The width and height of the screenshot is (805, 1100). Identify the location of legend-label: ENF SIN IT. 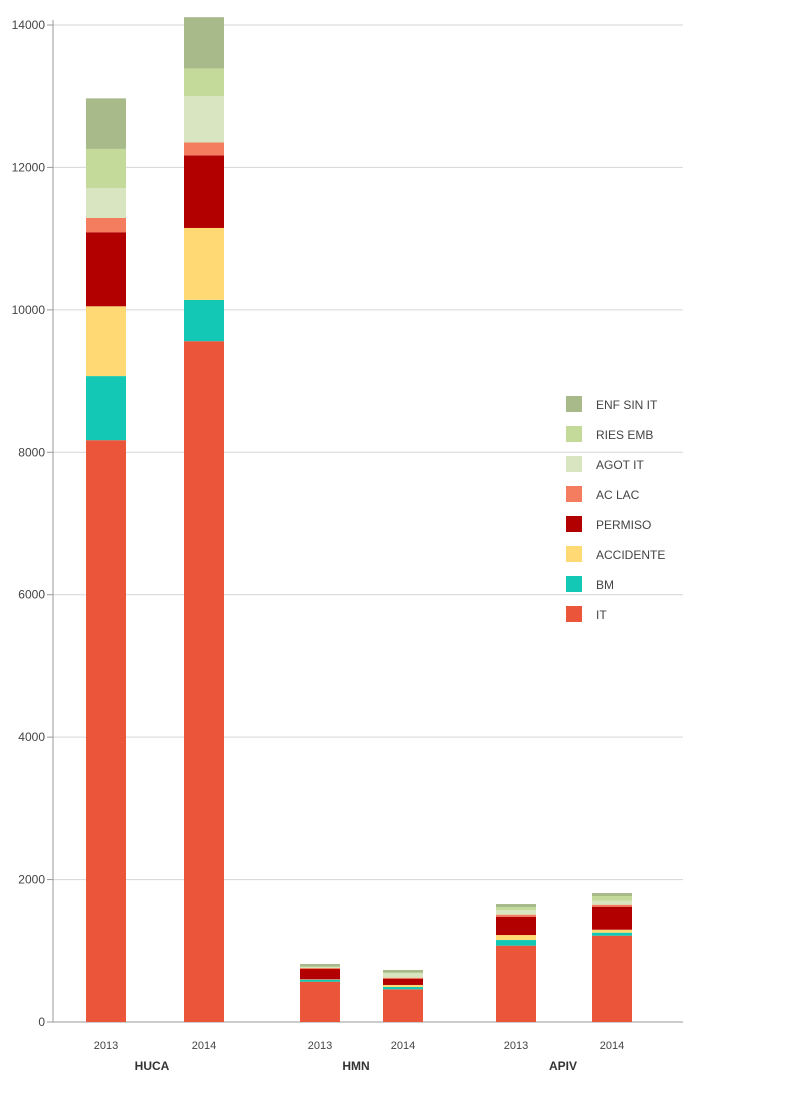
(627, 405).